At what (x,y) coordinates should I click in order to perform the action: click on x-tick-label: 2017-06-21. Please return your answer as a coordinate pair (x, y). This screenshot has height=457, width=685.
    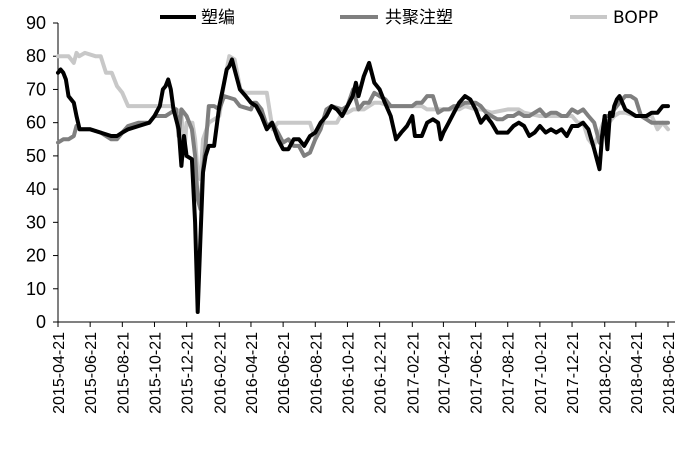
    Looking at the image, I should click on (477, 373).